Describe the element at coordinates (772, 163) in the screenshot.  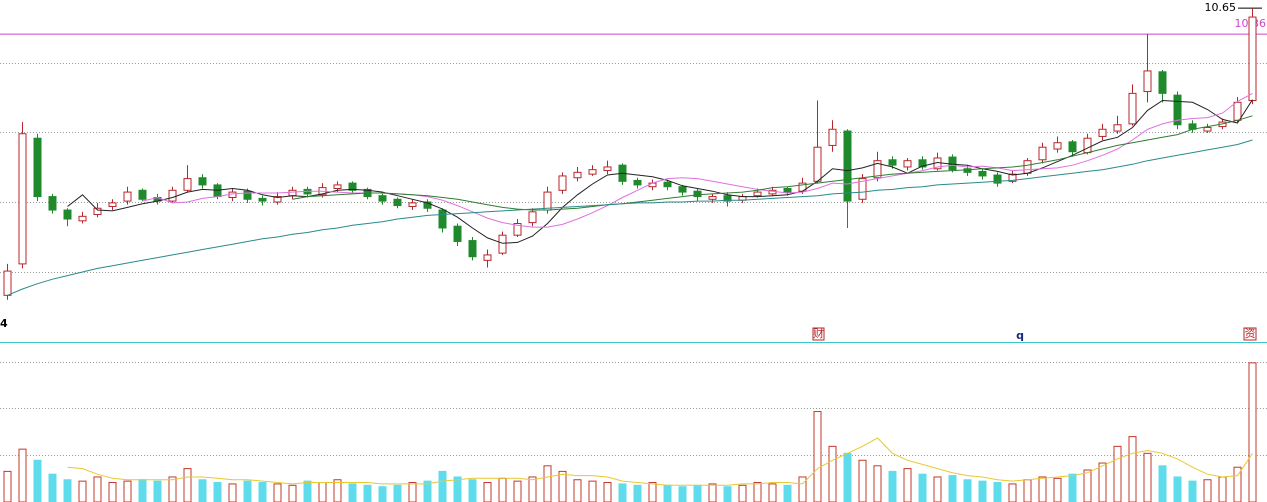
I see `moving-average` at that location.